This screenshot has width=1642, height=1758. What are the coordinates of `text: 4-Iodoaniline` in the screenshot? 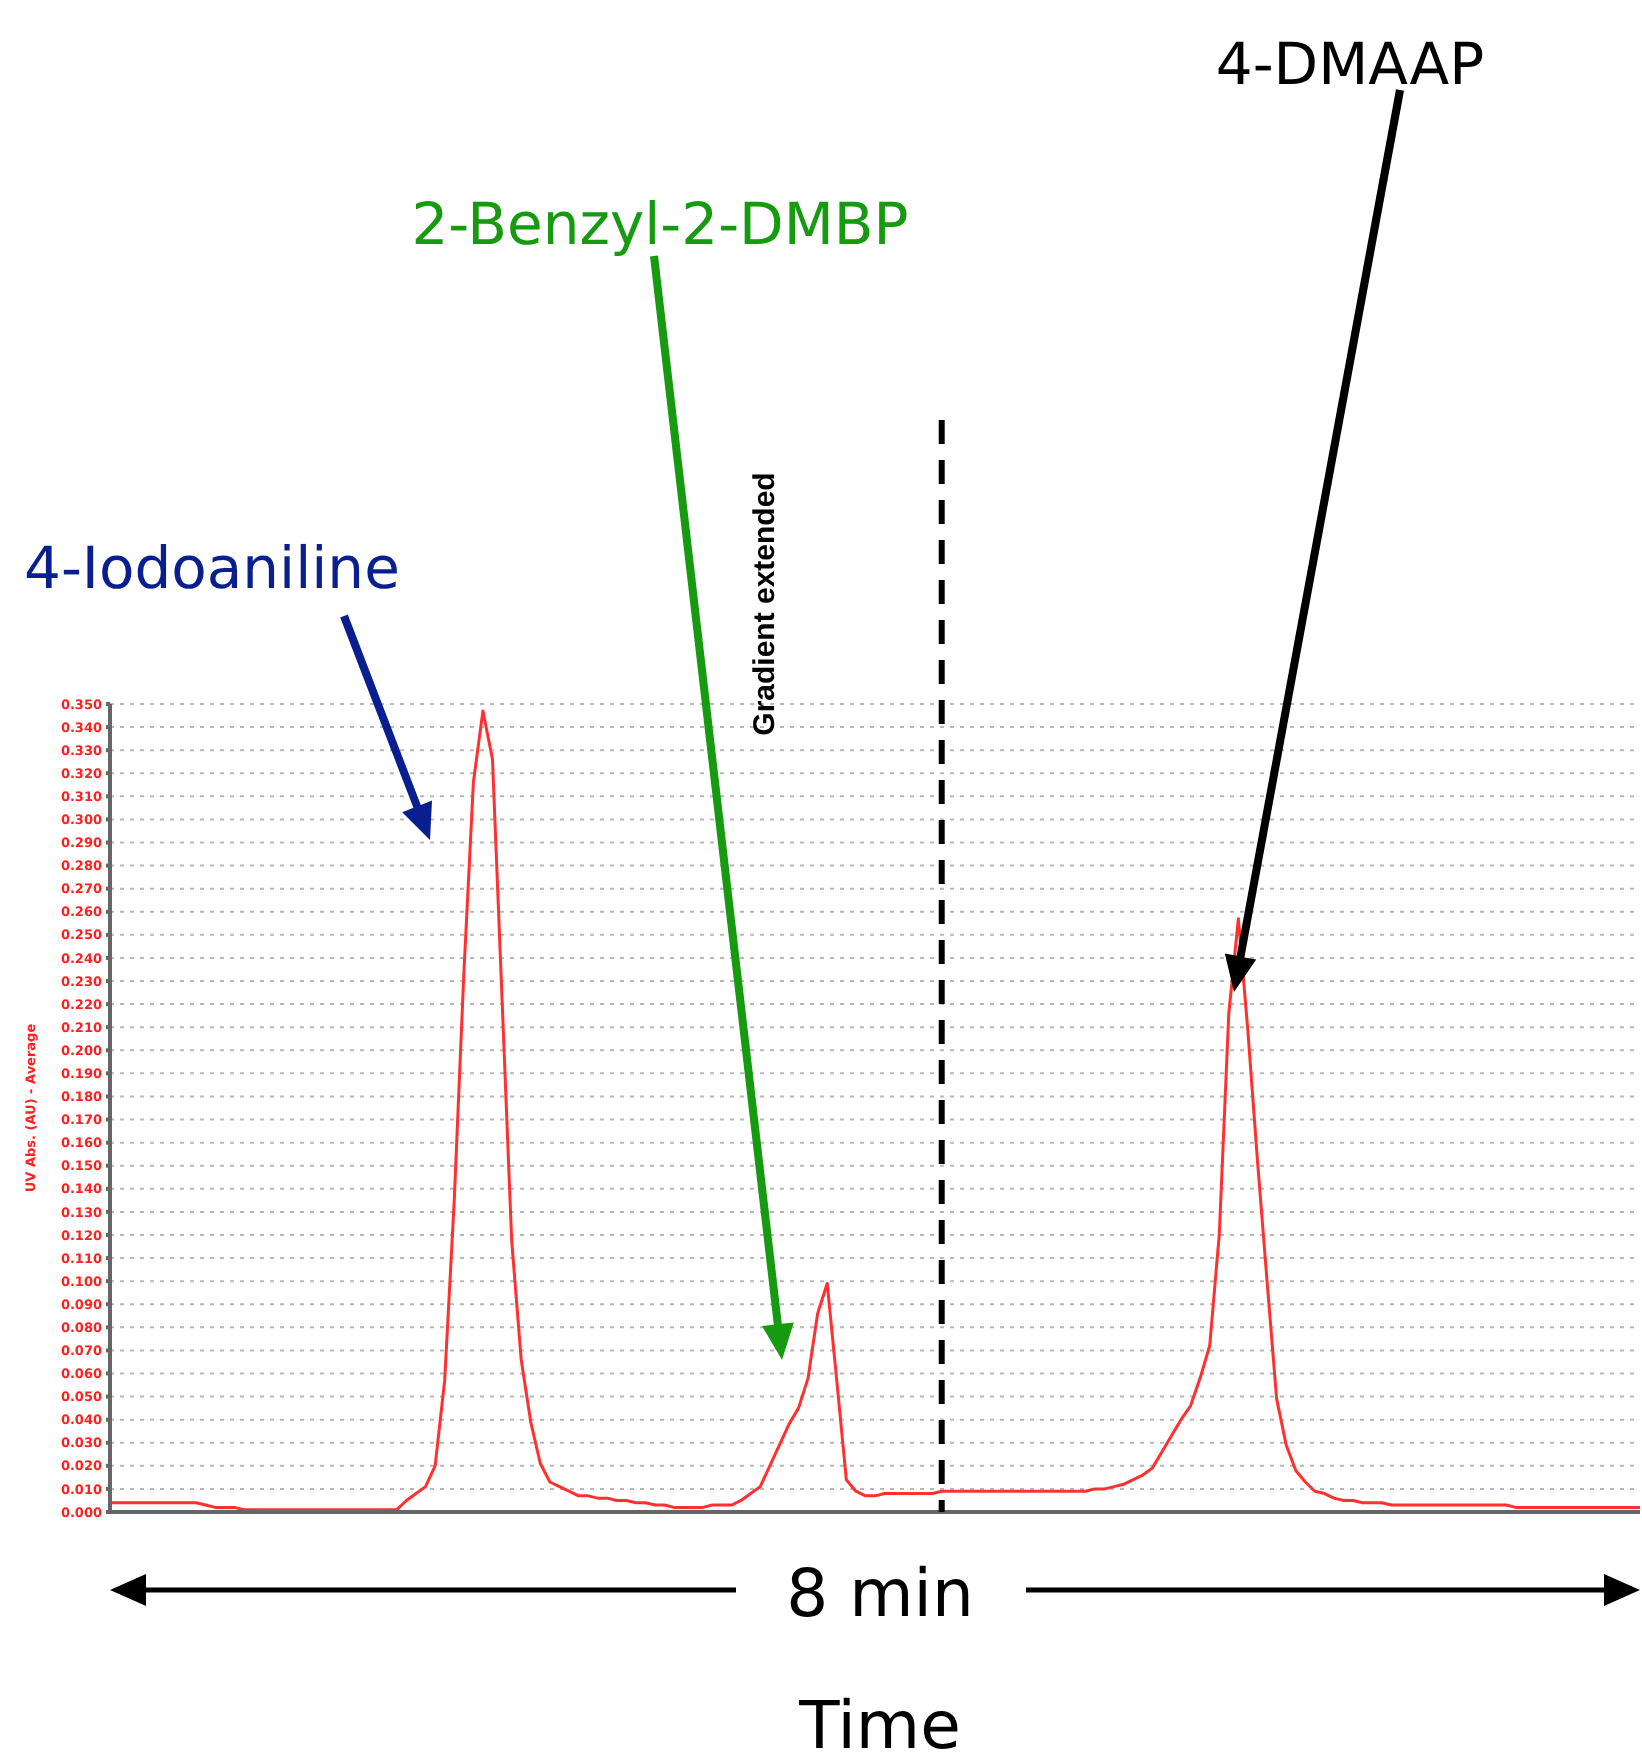 It's located at (212, 568).